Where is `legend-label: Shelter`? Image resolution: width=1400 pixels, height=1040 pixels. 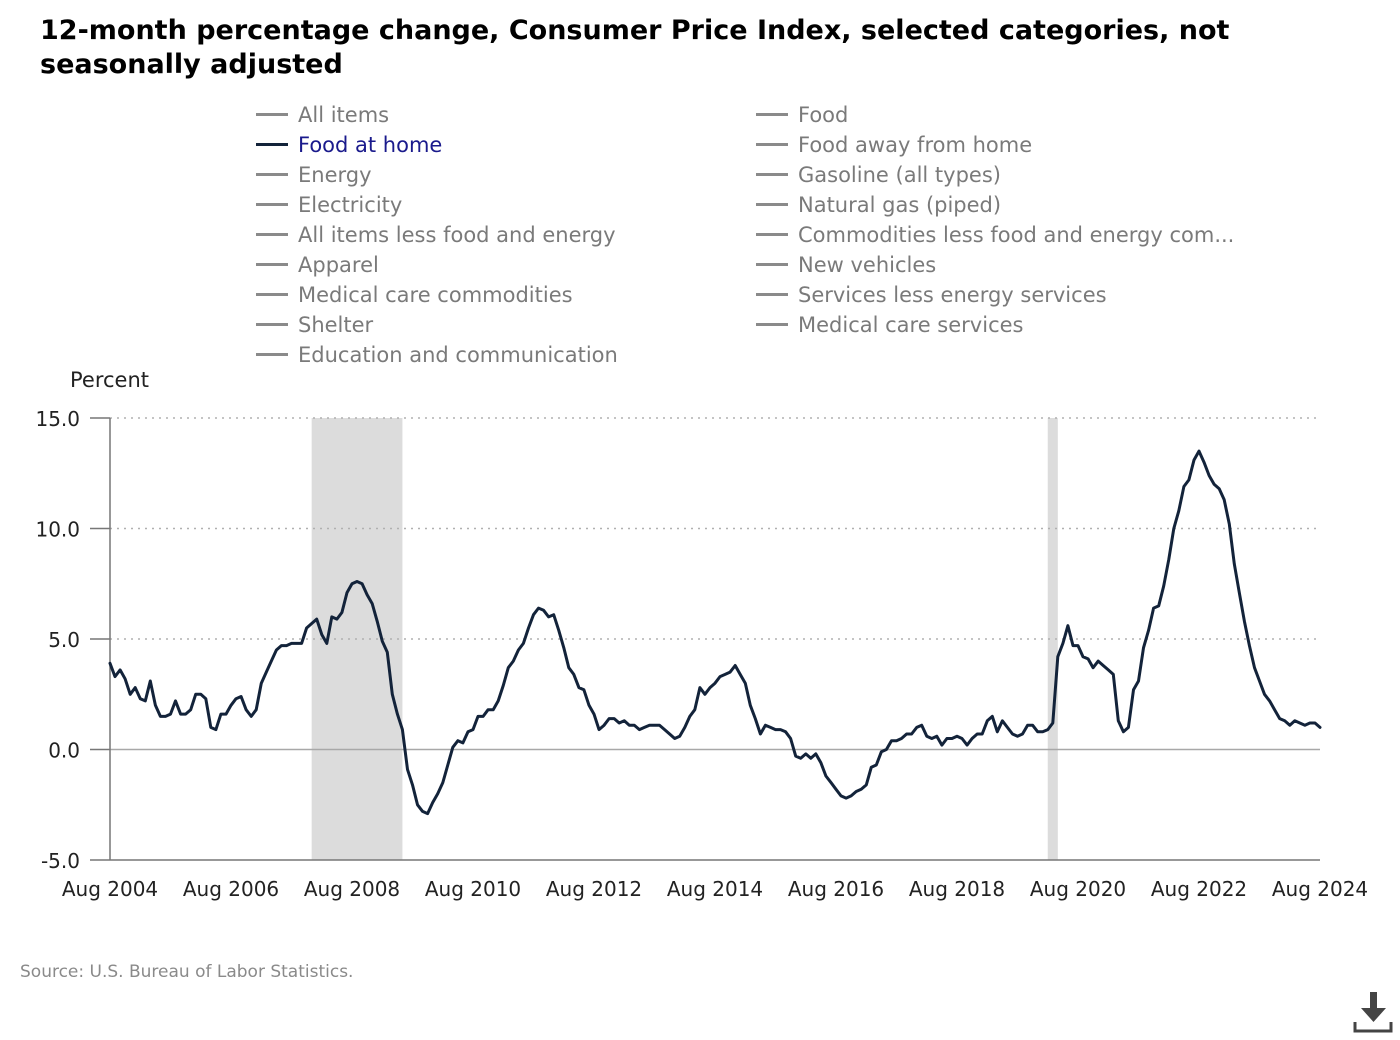 legend-label: Shelter is located at coordinates (336, 325).